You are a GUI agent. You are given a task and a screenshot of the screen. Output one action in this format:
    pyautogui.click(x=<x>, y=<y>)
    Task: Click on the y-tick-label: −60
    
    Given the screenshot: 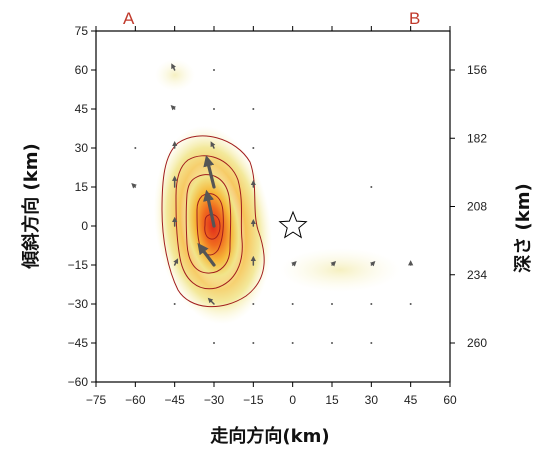 What is the action you would take?
    pyautogui.click(x=78, y=382)
    